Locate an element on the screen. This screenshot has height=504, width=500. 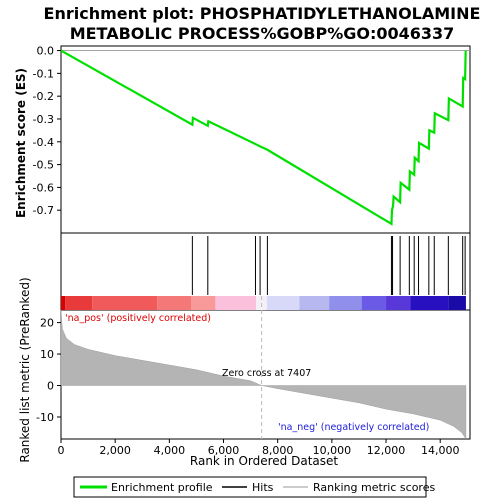
rank-y-tick-label: 0 is located at coordinates (50, 386).